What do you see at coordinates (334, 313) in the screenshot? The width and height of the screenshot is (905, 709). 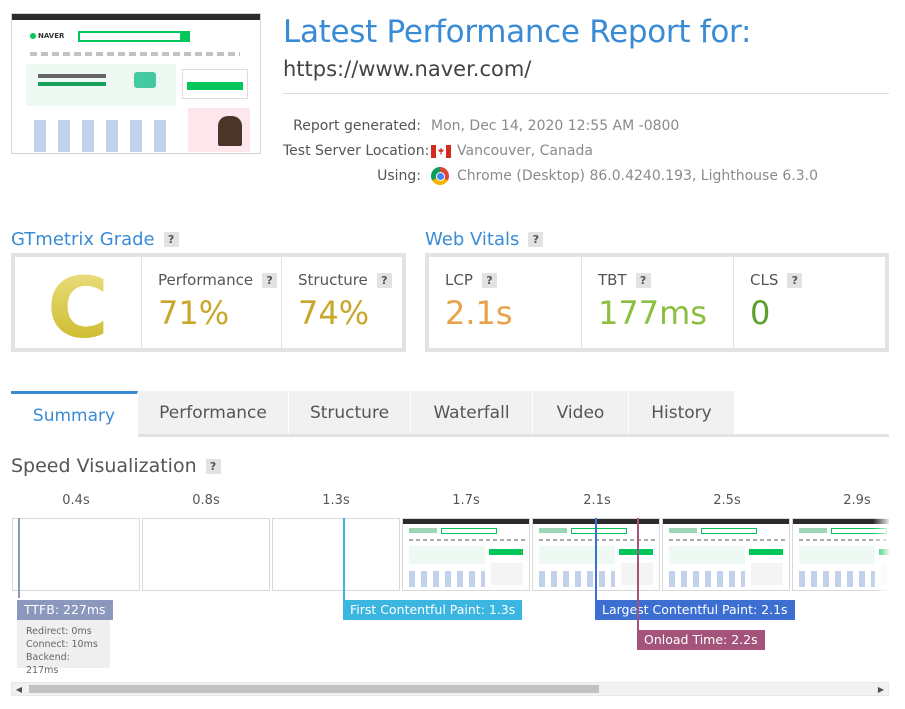 I see `metric-value: 74%` at bounding box center [334, 313].